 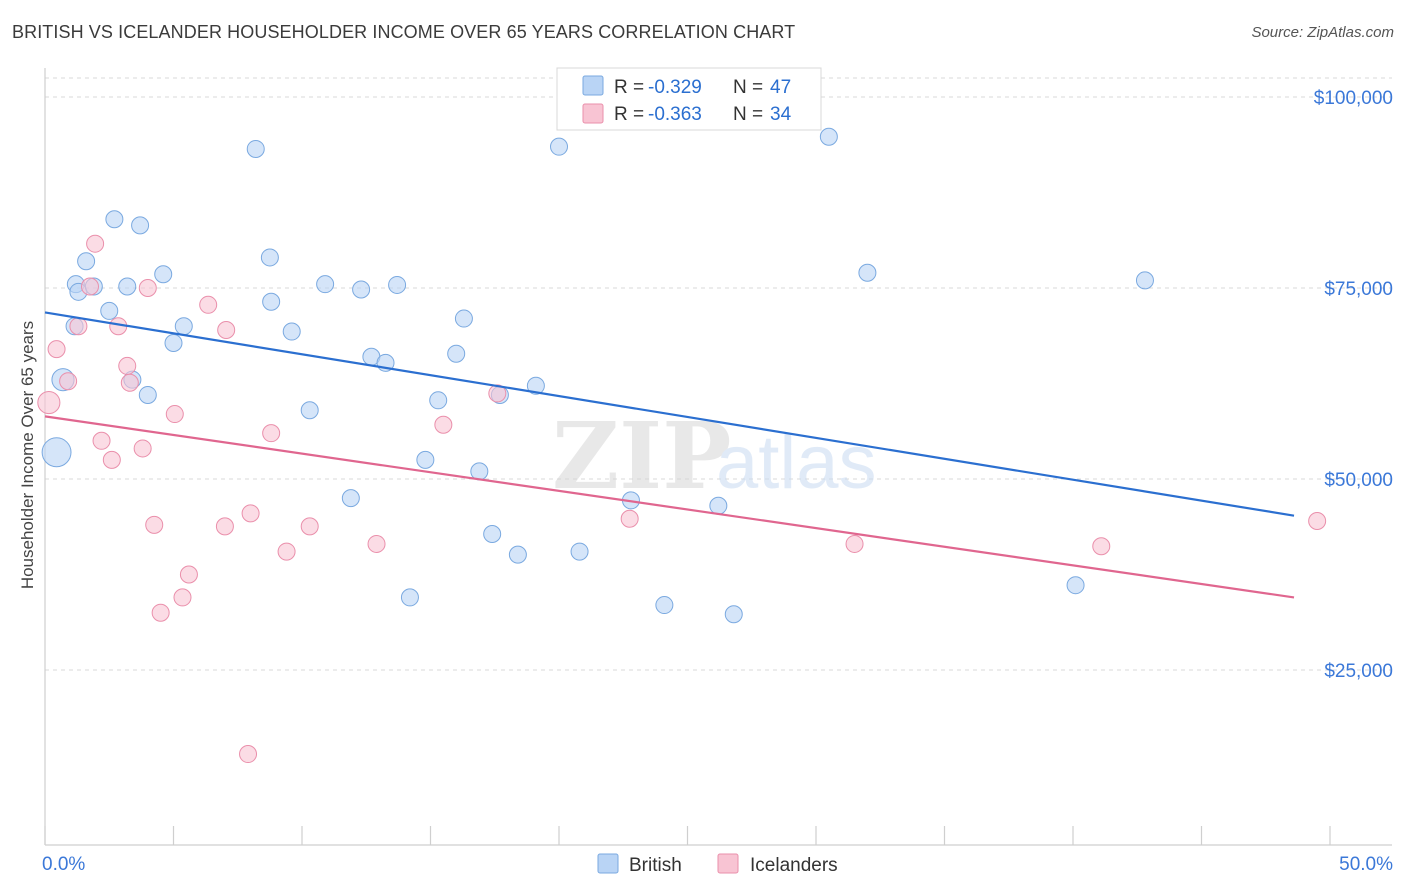 I want to click on stats-legend: R = -0.329 N = 47 R = -0.363 N = 34, so click(x=689, y=99).